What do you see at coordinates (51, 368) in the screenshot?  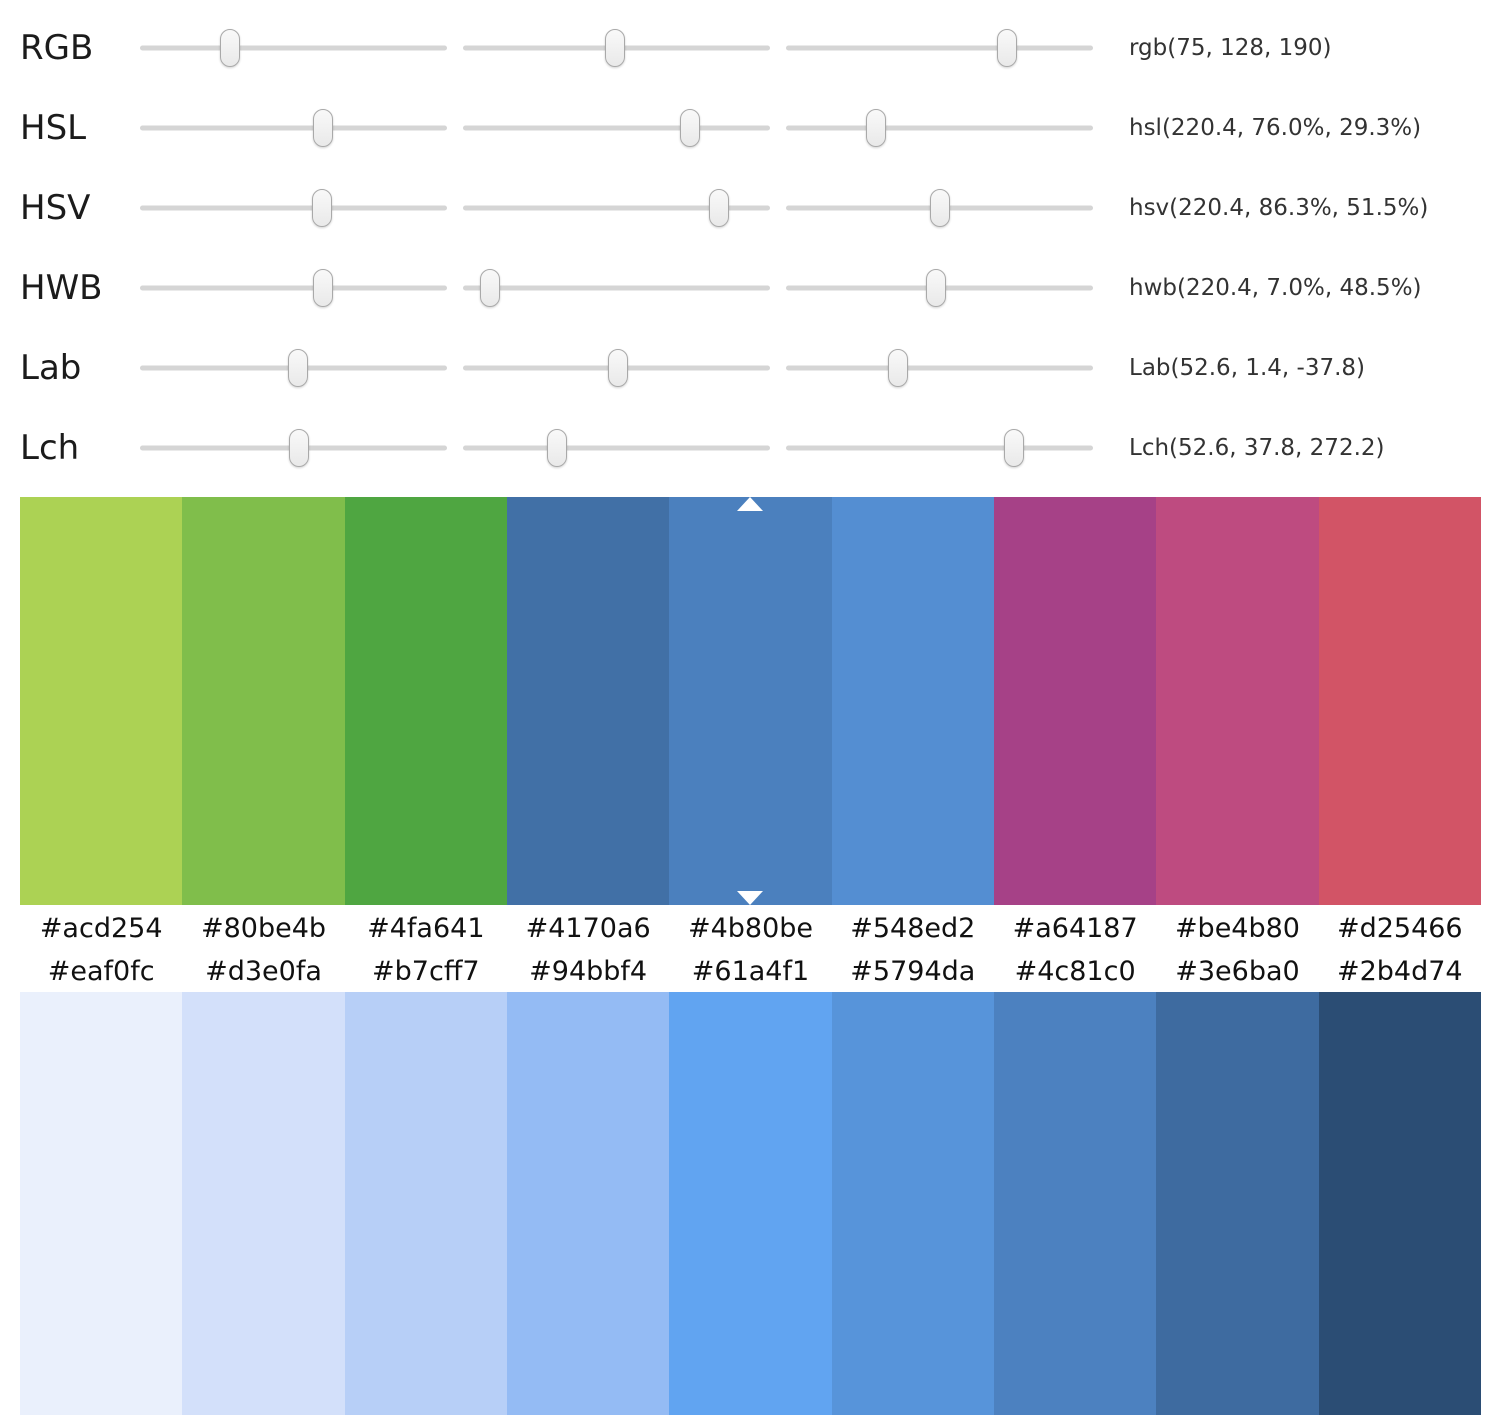 I see `slider-row-label: Lab` at bounding box center [51, 368].